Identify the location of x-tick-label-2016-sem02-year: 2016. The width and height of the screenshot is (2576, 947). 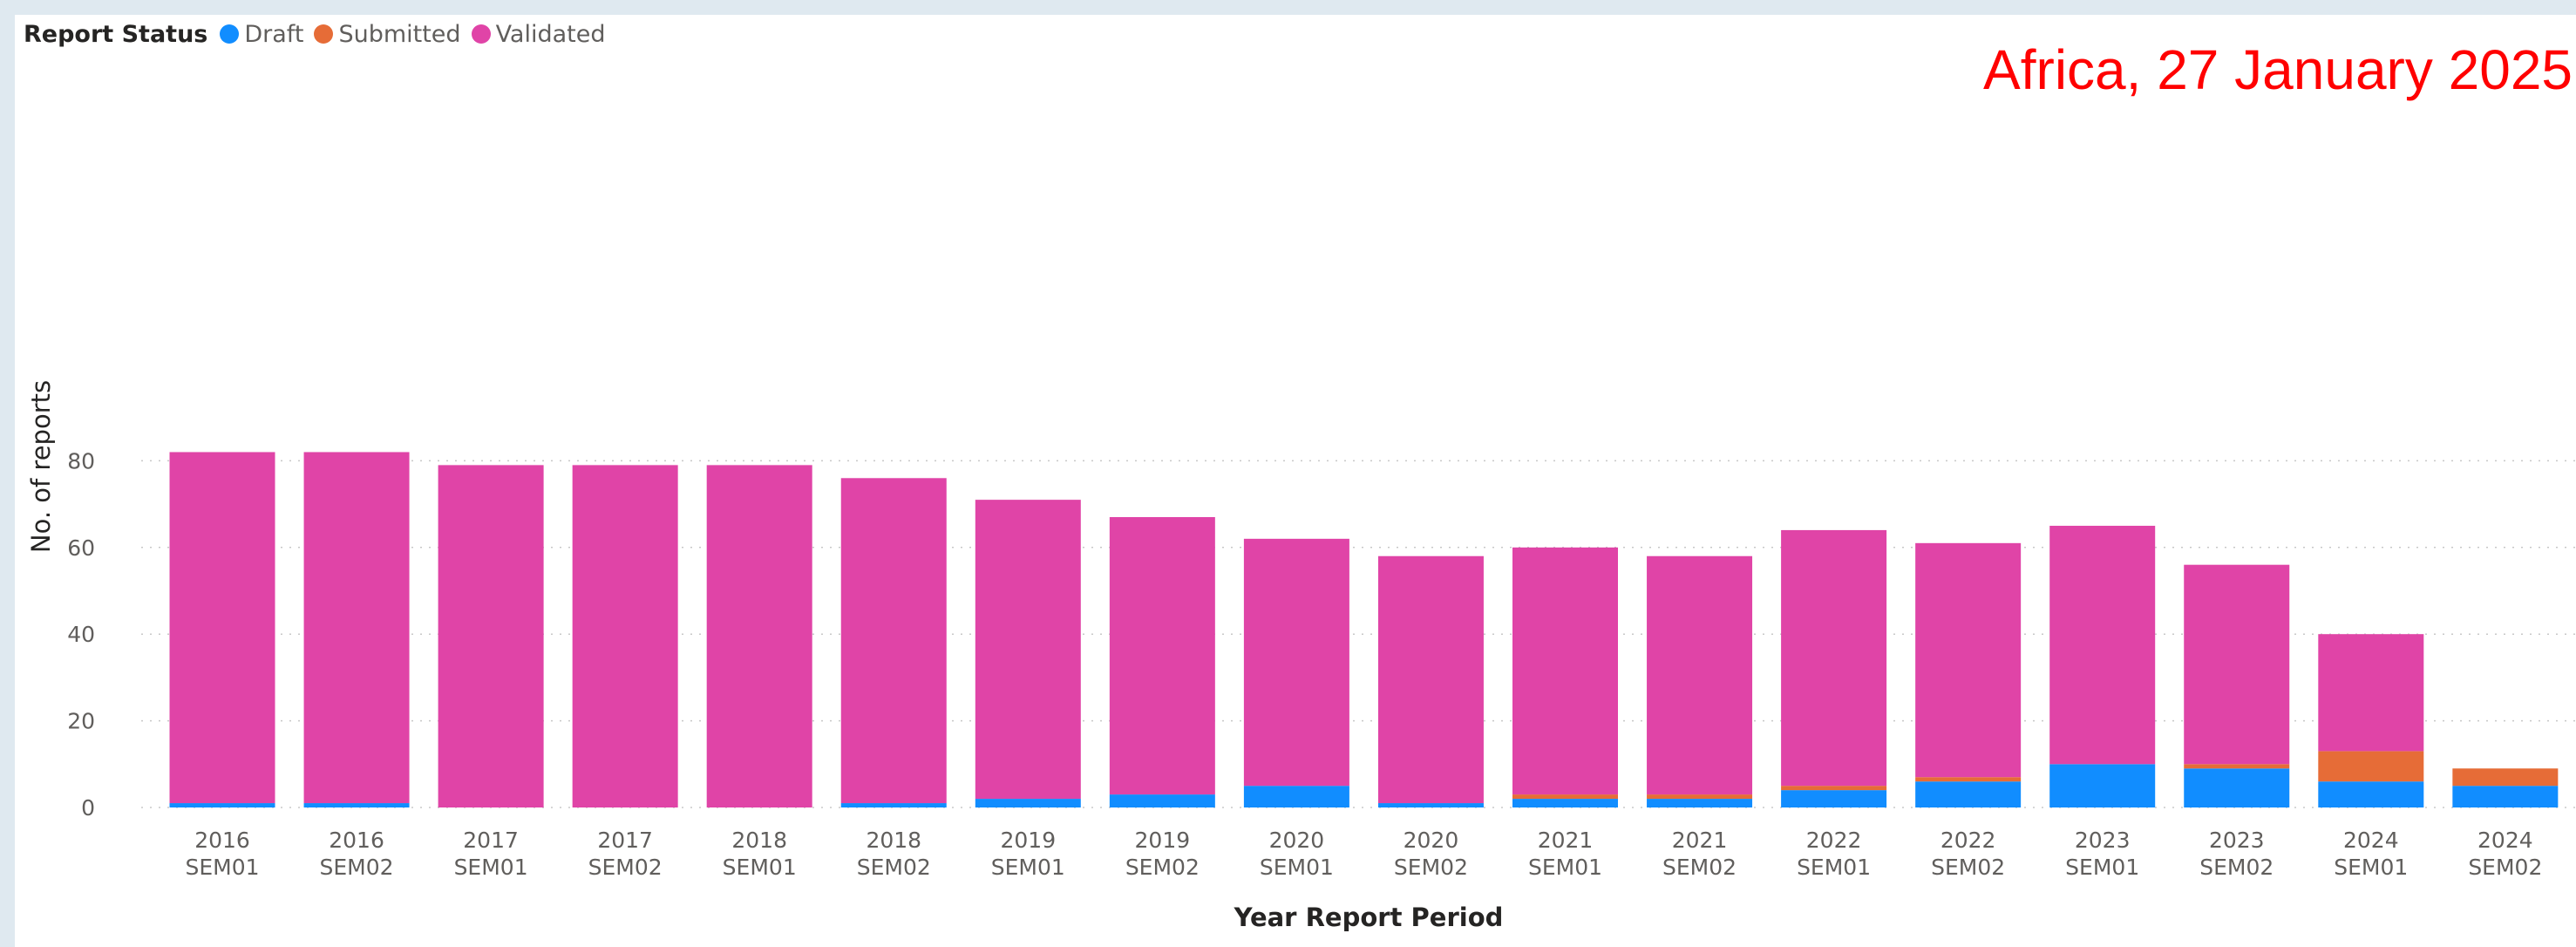
(356, 840).